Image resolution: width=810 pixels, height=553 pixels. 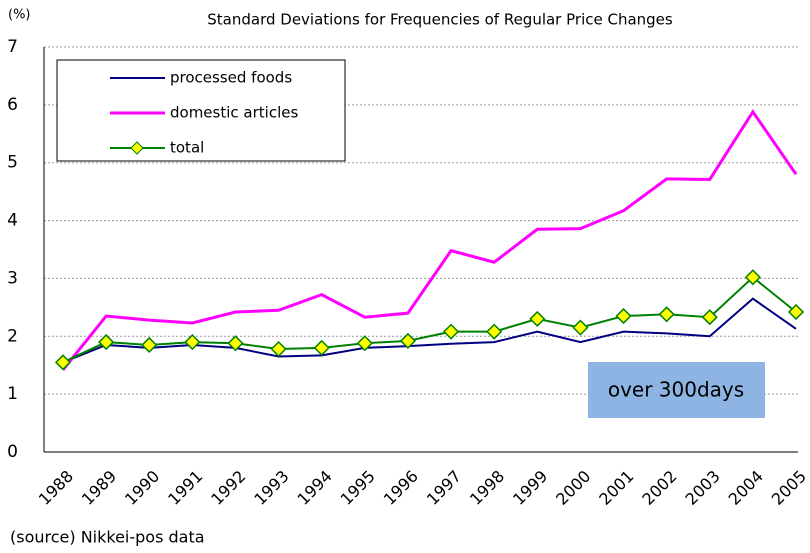 I want to click on annotation-box, so click(x=676, y=390).